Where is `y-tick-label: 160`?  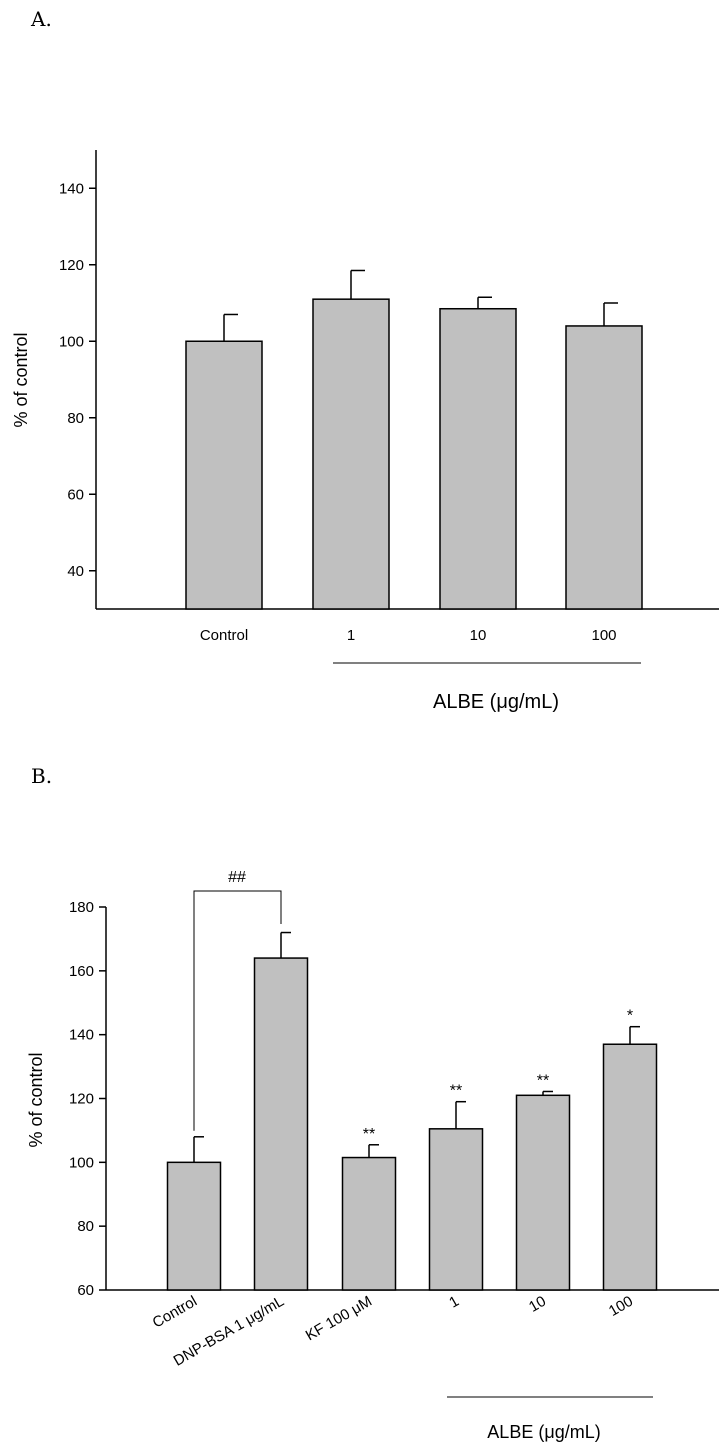
y-tick-label: 160 is located at coordinates (81, 971).